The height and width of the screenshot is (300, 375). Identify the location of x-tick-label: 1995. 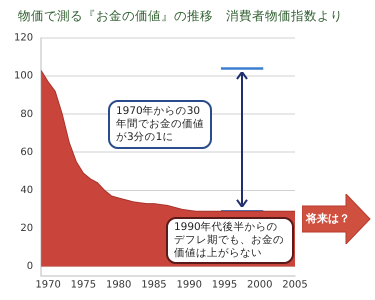
(225, 285).